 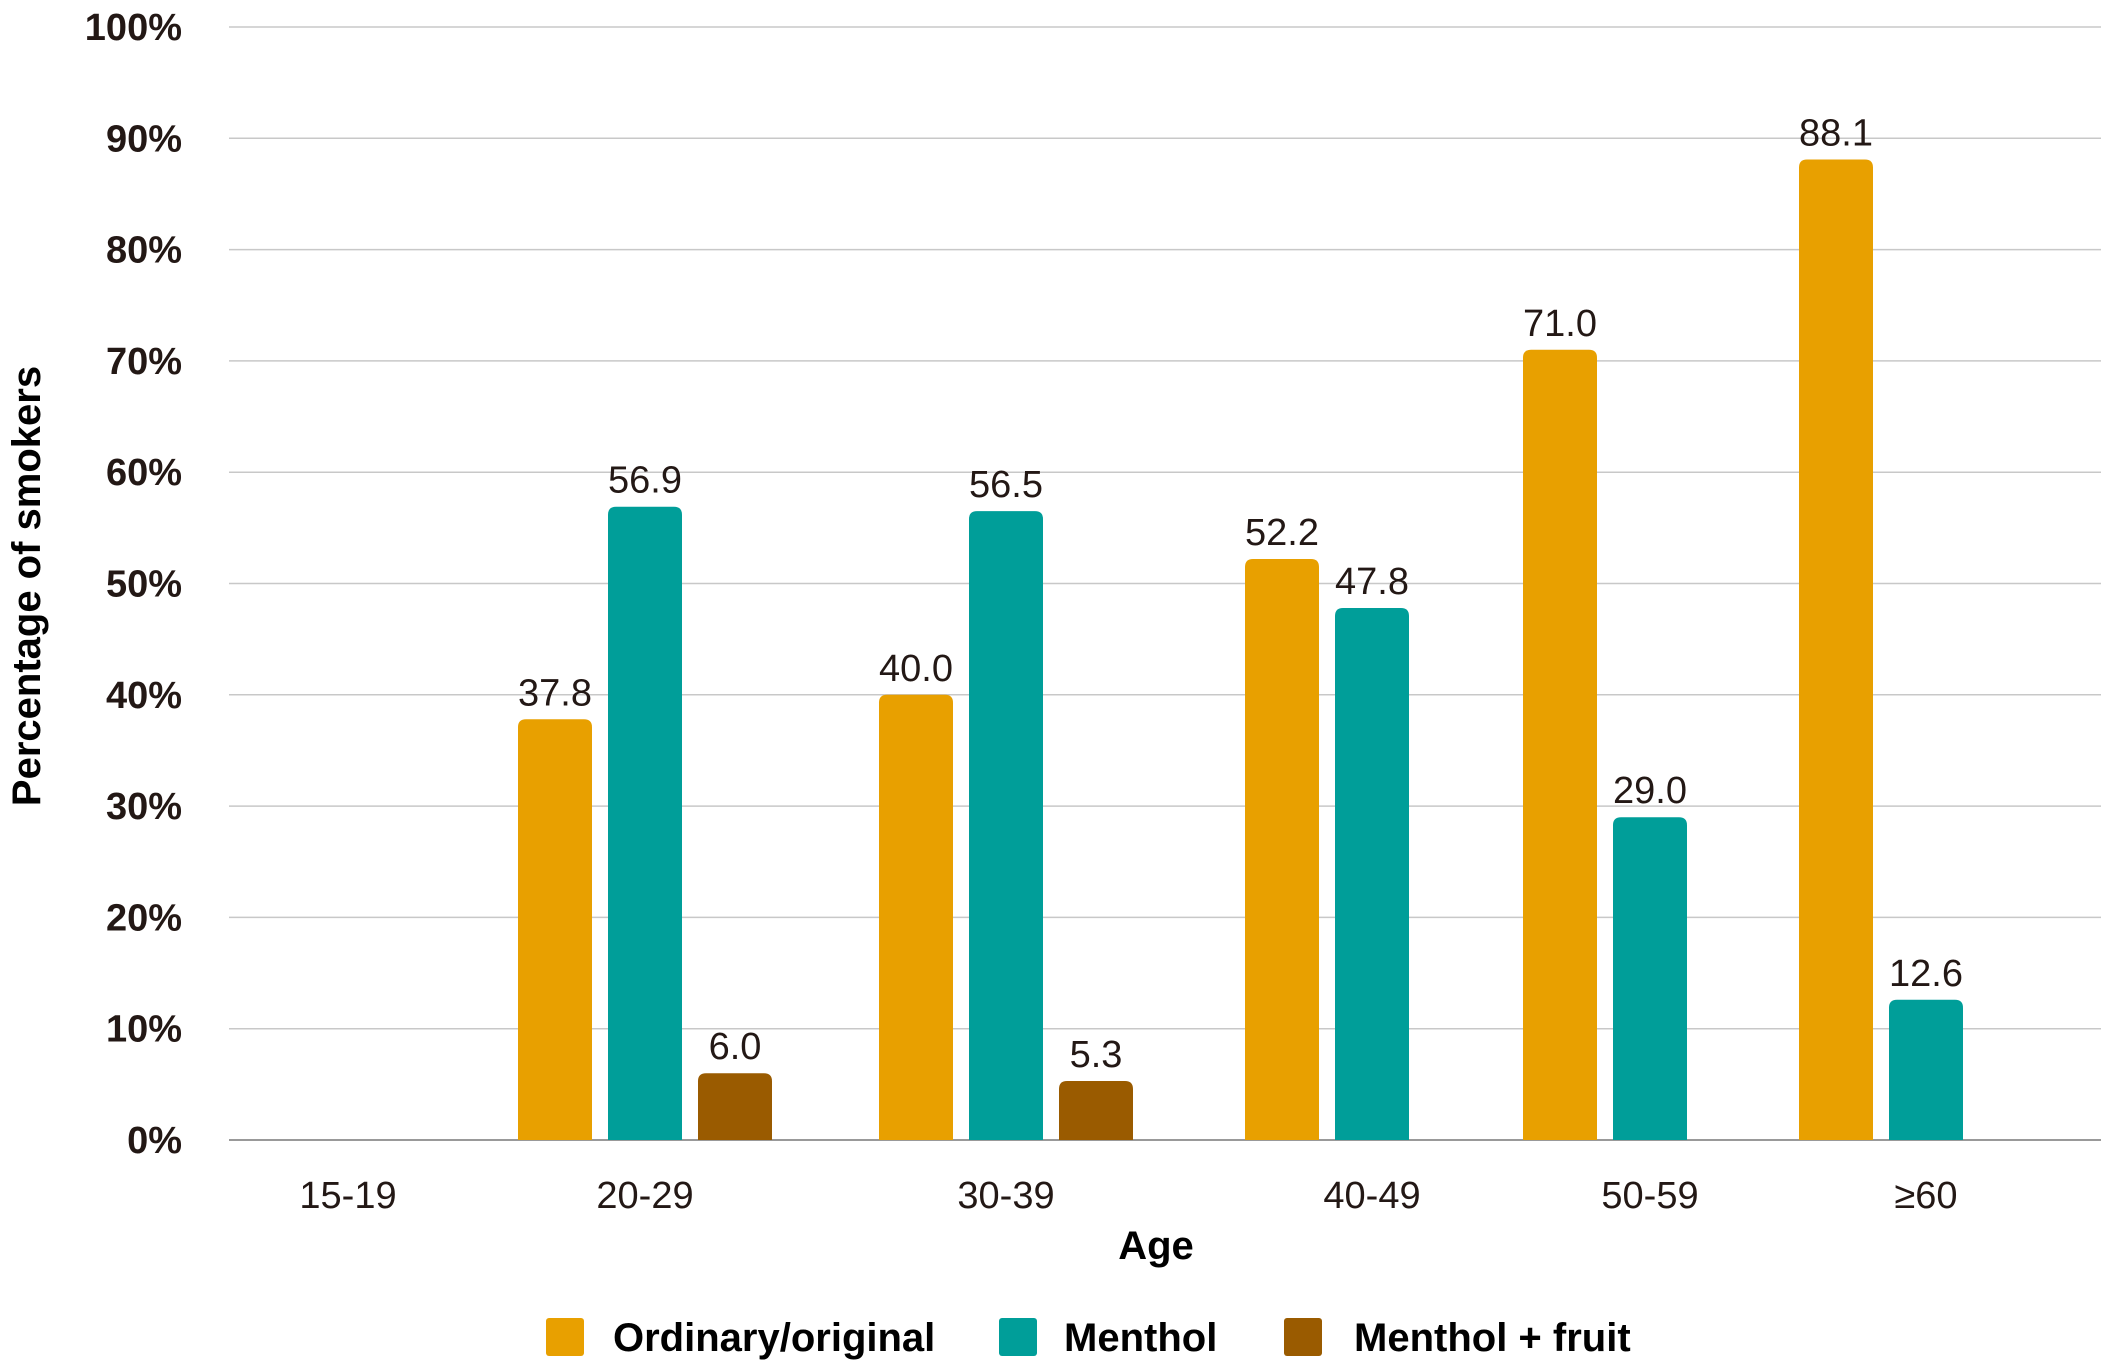 What do you see at coordinates (144, 585) in the screenshot?
I see `y-tick-label: 50%` at bounding box center [144, 585].